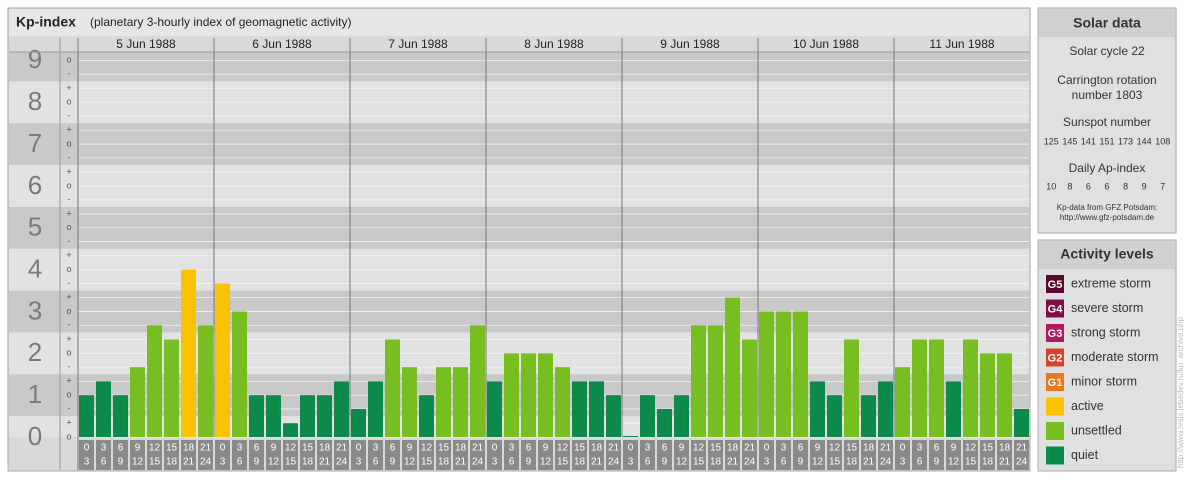 This screenshot has height=480, width=1184. What do you see at coordinates (1051, 141) in the screenshot?
I see `solar-value: 125` at bounding box center [1051, 141].